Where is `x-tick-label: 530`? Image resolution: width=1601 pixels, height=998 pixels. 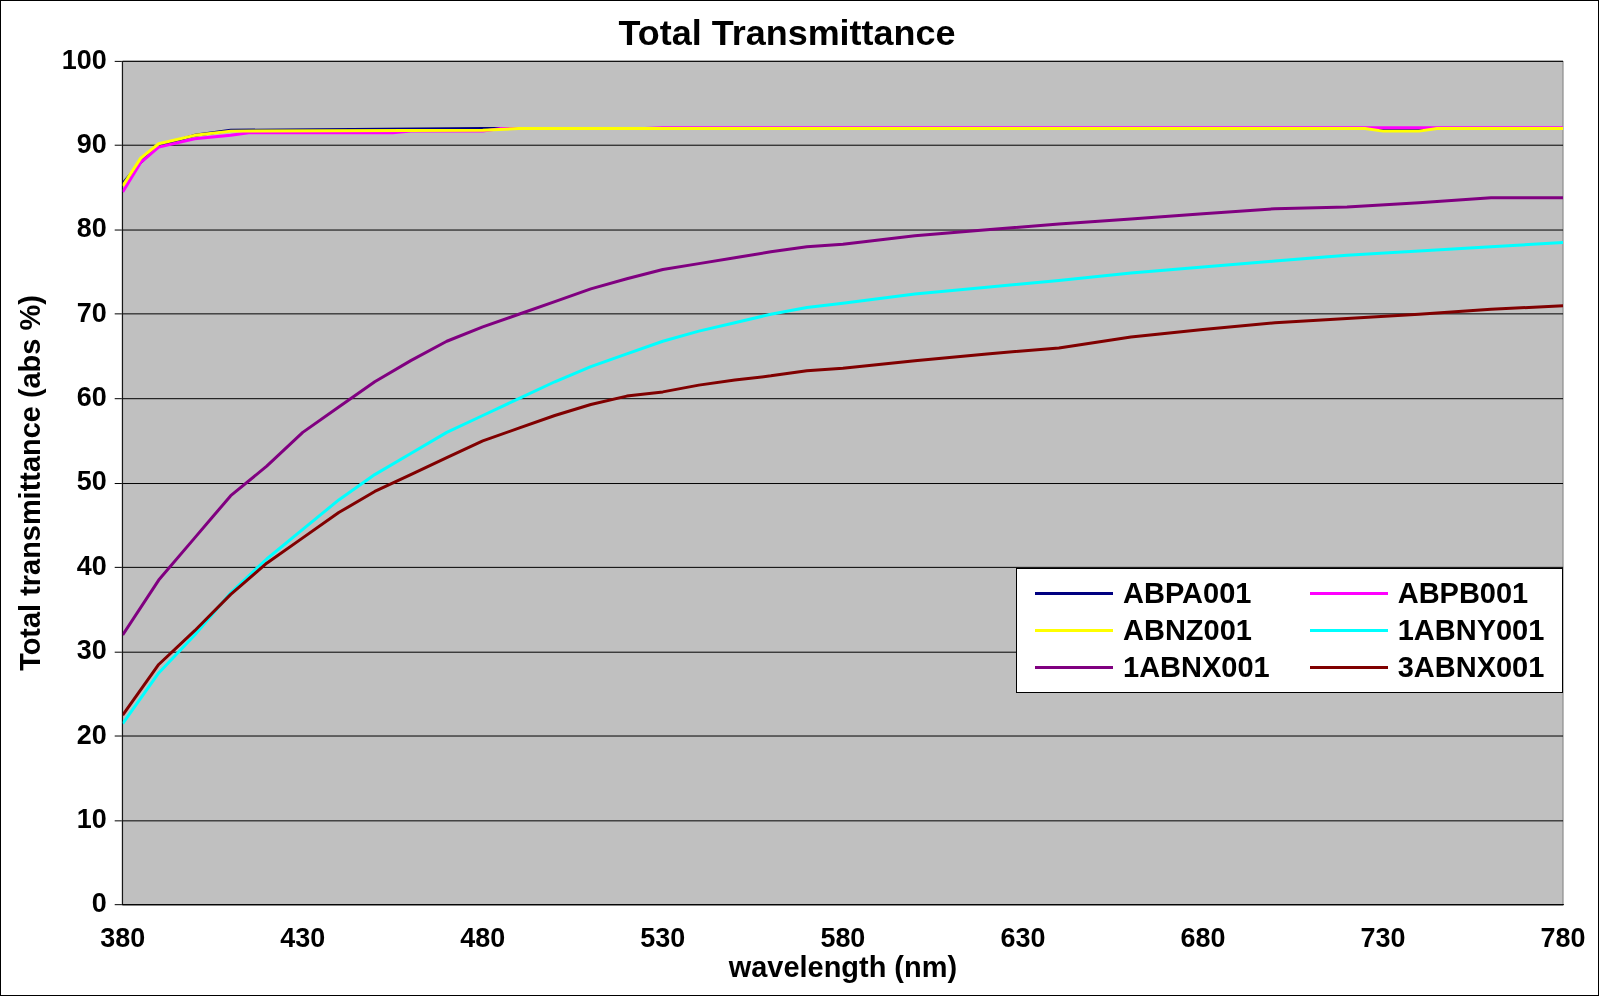
x-tick-label: 530 is located at coordinates (663, 937).